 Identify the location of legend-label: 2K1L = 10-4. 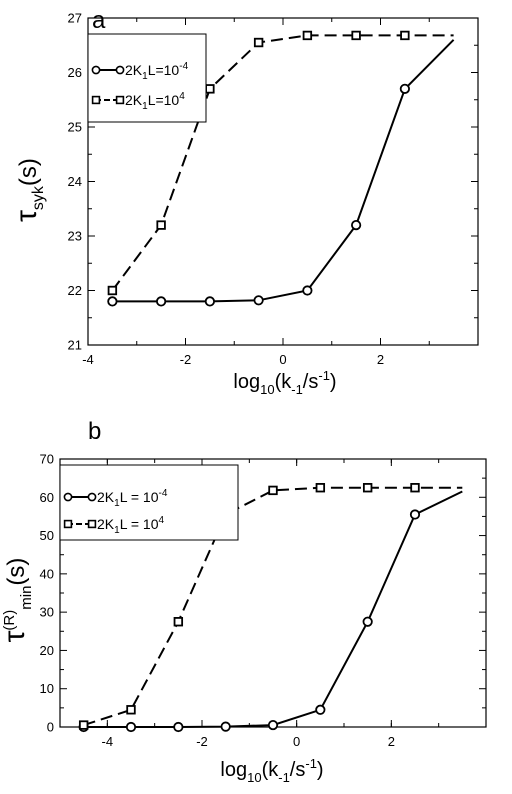
(132, 498).